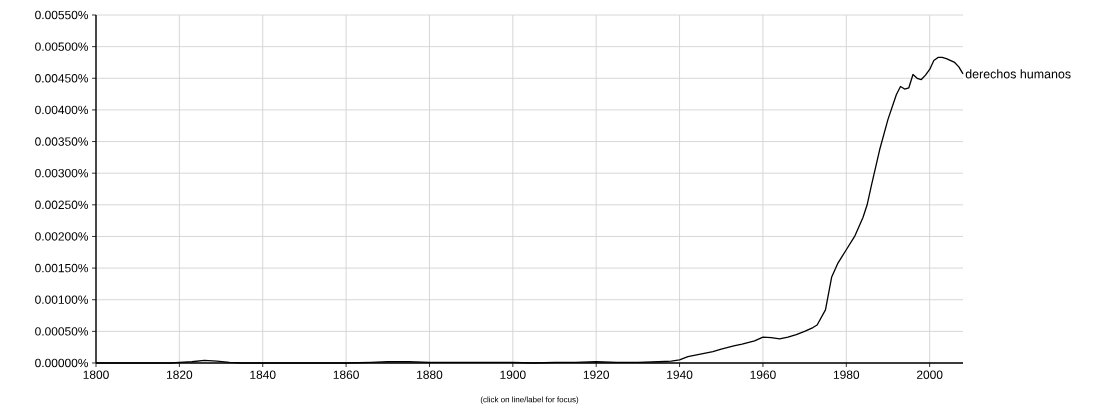  Describe the element at coordinates (62, 236) in the screenshot. I see `y-tick-label: 0.00200%` at that location.